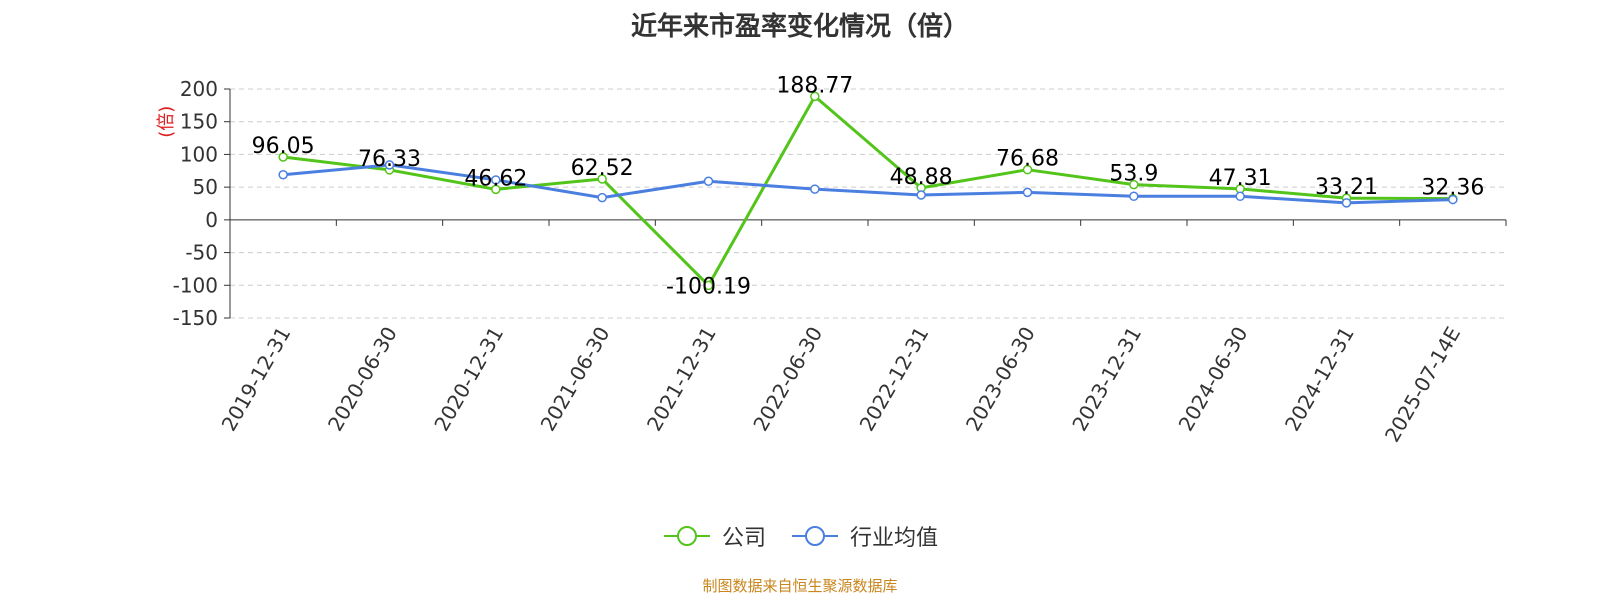 The height and width of the screenshot is (600, 1600). Describe the element at coordinates (575, 379) in the screenshot. I see `x-tick-label: 2021-06-30` at that location.